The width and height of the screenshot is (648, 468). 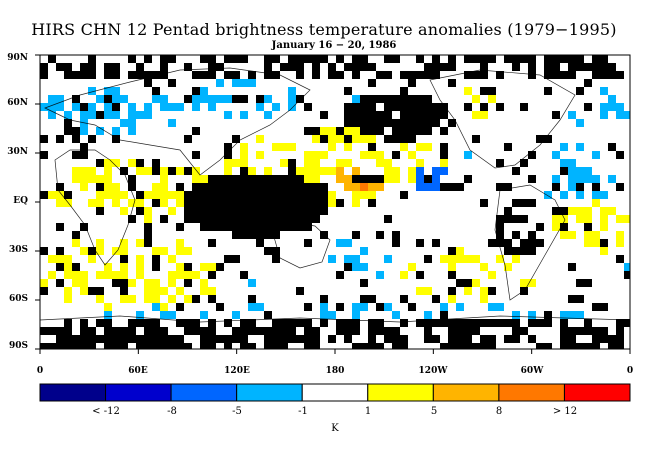 What do you see at coordinates (433, 371) in the screenshot?
I see `lon-label-120w: 120W` at bounding box center [433, 371].